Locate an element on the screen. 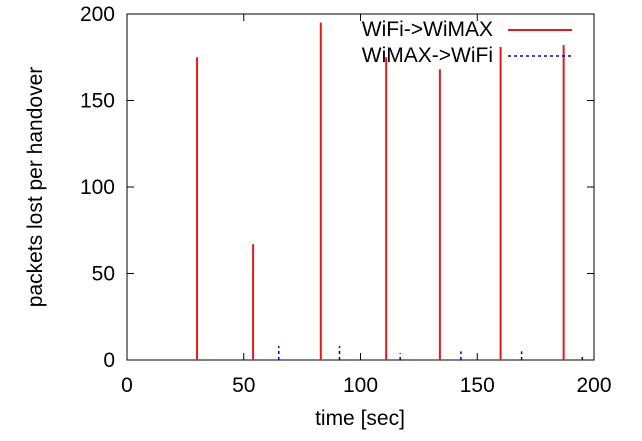 This screenshot has width=642, height=441. legend-label-wifi-to-wimax: WiFi->WiMAX is located at coordinates (427, 29).